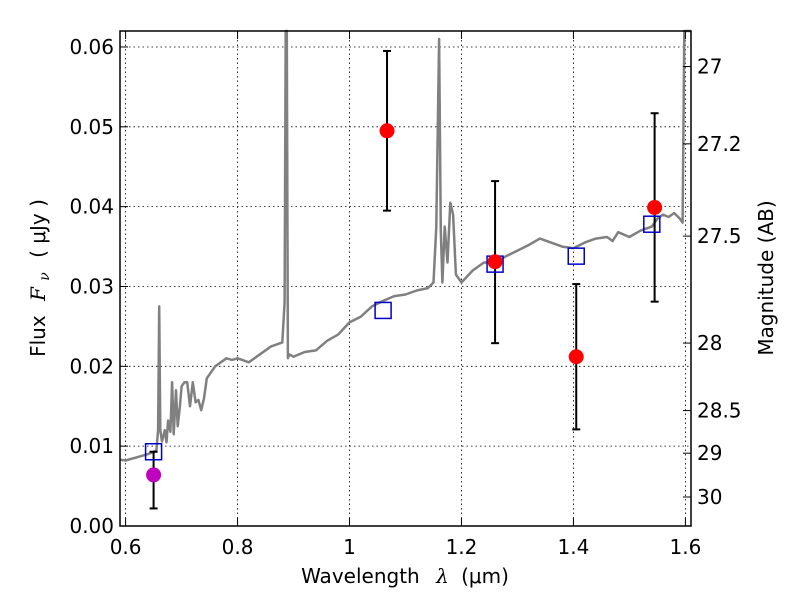  I want to click on y-tick-label: 0.00, so click(91, 526).